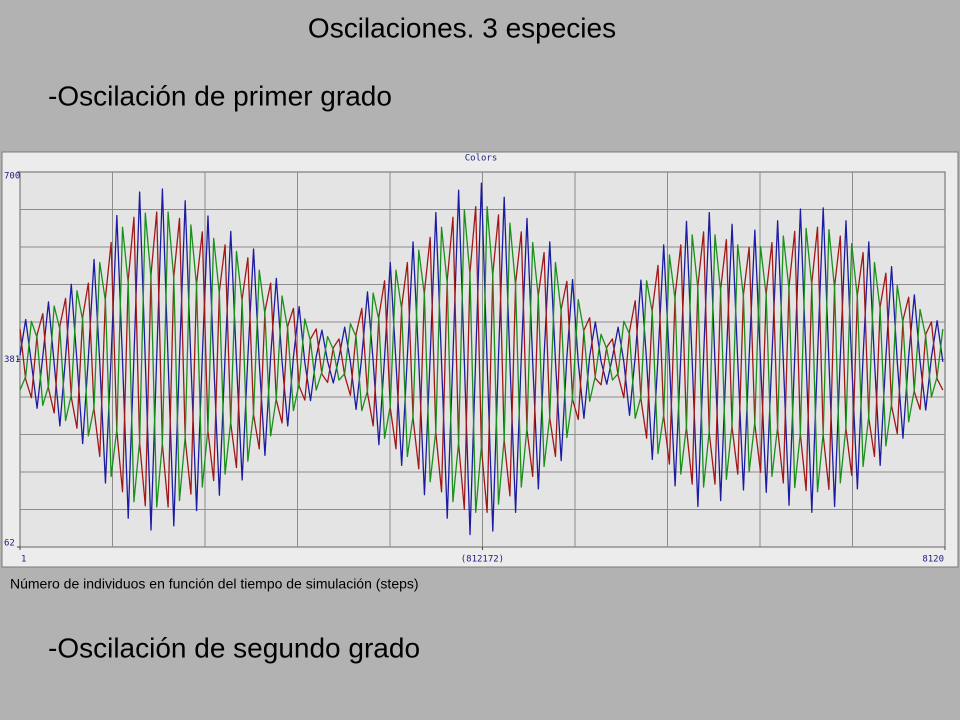 This screenshot has width=960, height=720. What do you see at coordinates (12, 177) in the screenshot?
I see `y-tick-label: 700` at bounding box center [12, 177].